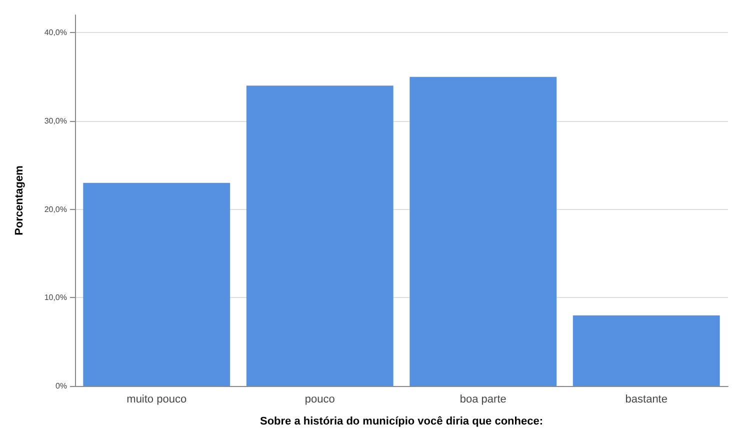 The image size is (738, 443). I want to click on y-tick-label: 40,0%, so click(55, 33).